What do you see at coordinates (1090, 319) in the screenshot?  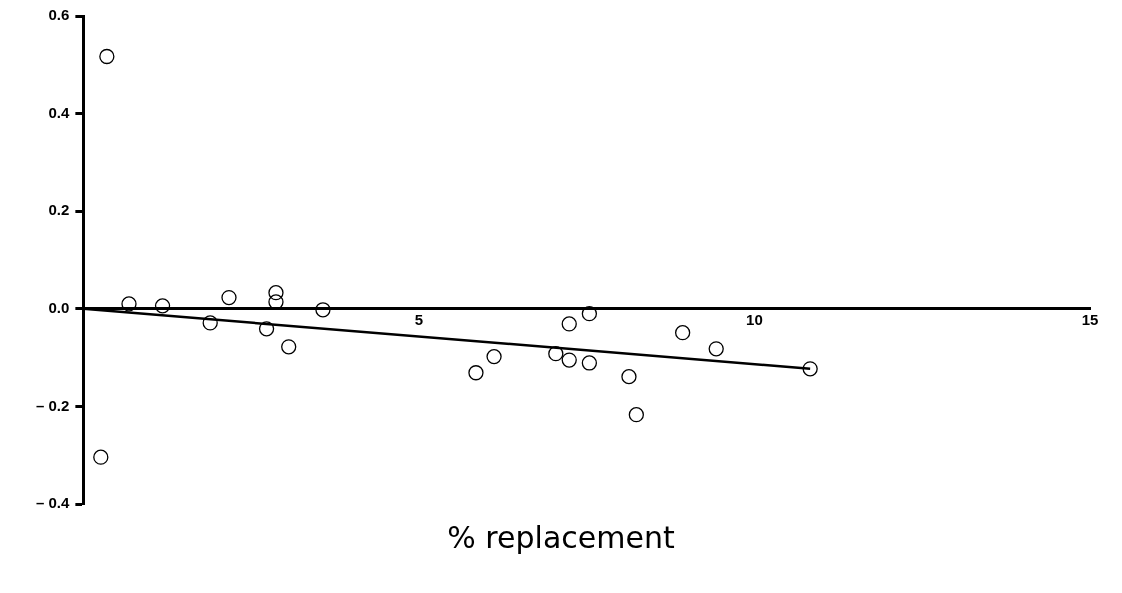 I see `x-tick-label: 15` at bounding box center [1090, 319].